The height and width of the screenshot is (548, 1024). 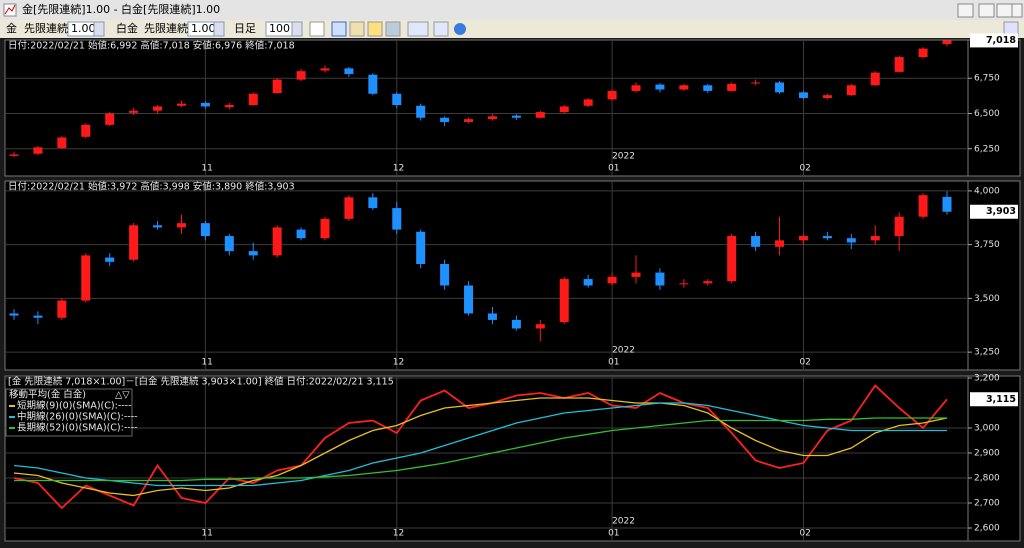 What do you see at coordinates (1001, 211) in the screenshot?
I see `last-value-label: 3,903` at bounding box center [1001, 211].